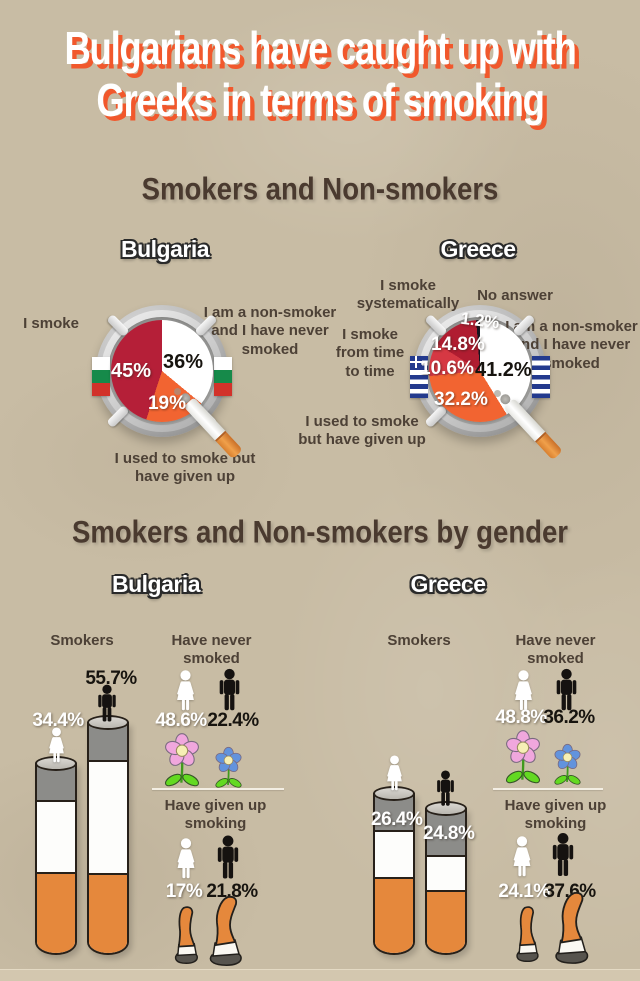 The image size is (640, 981). What do you see at coordinates (449, 833) in the screenshot?
I see `value-gr-smokers-male: 24.8%` at bounding box center [449, 833].